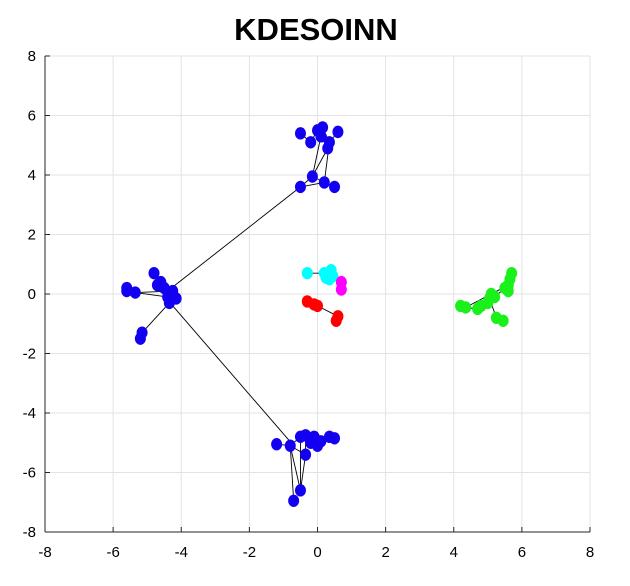 Image resolution: width=630 pixels, height=586 pixels. I want to click on data-point-magenta, so click(341, 289).